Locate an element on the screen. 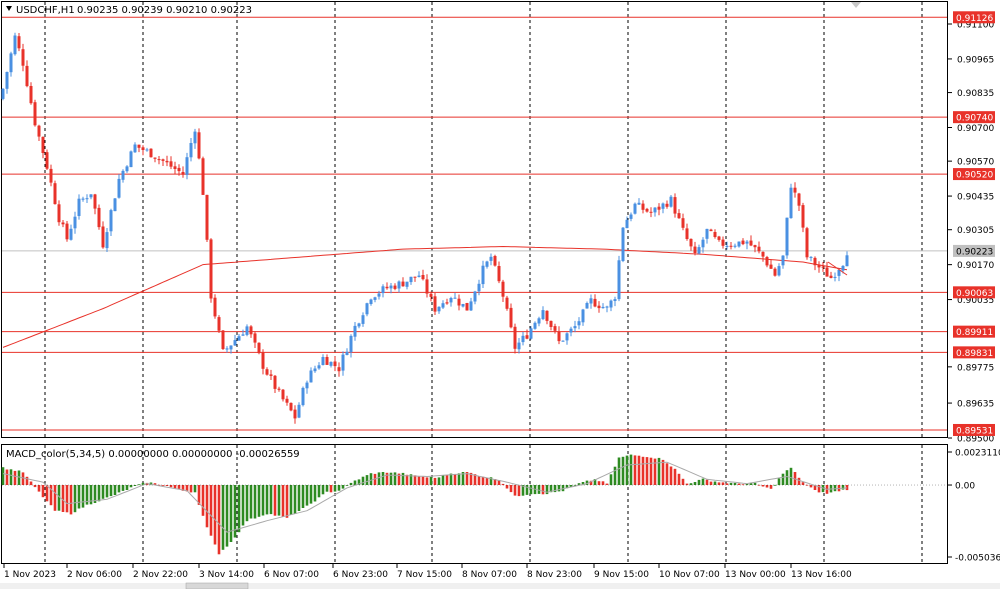 Image resolution: width=1000 pixels, height=589 pixels. price-tick-5: 0.90435 is located at coordinates (975, 198).